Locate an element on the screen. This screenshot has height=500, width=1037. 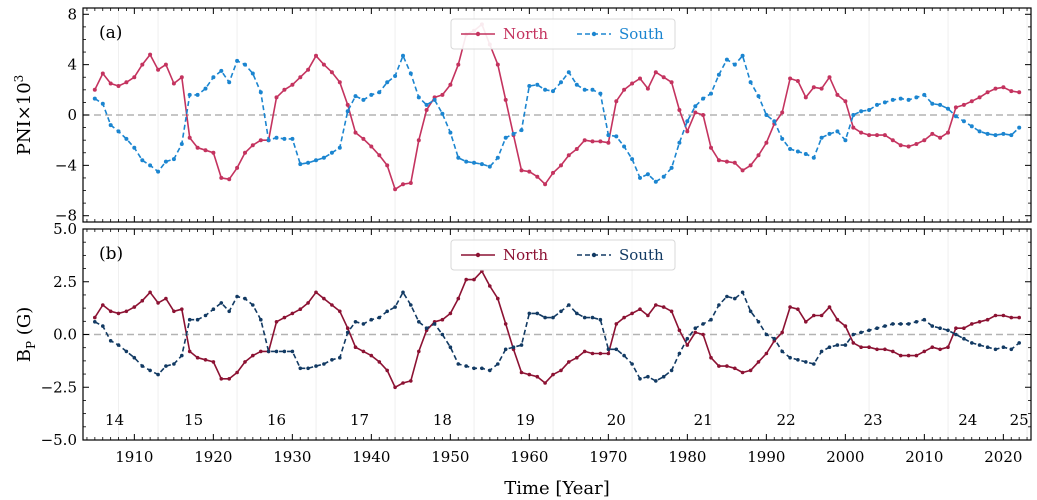
cycle-label: 20 is located at coordinates (616, 420).